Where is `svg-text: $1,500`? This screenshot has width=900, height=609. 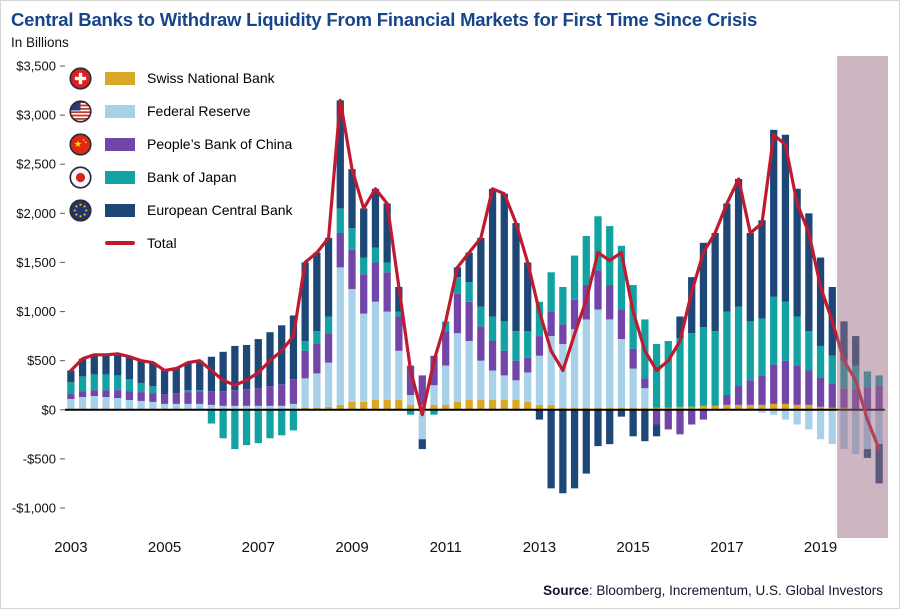 svg-text: $1,500 is located at coordinates (36, 262).